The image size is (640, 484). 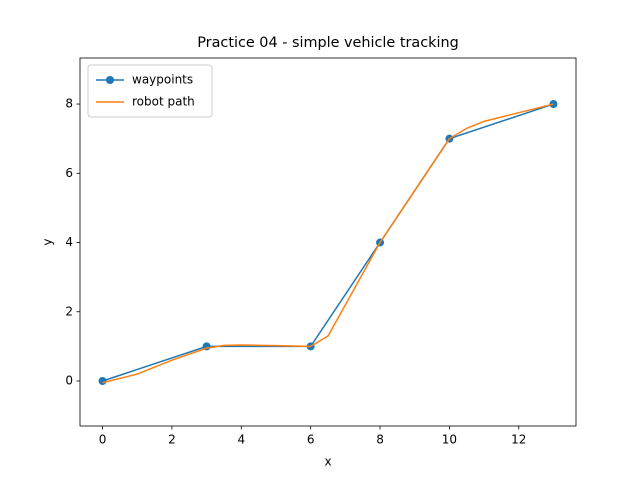 I want to click on chart-title: Practice 04 - simple vehicle tracking, so click(x=327, y=43).